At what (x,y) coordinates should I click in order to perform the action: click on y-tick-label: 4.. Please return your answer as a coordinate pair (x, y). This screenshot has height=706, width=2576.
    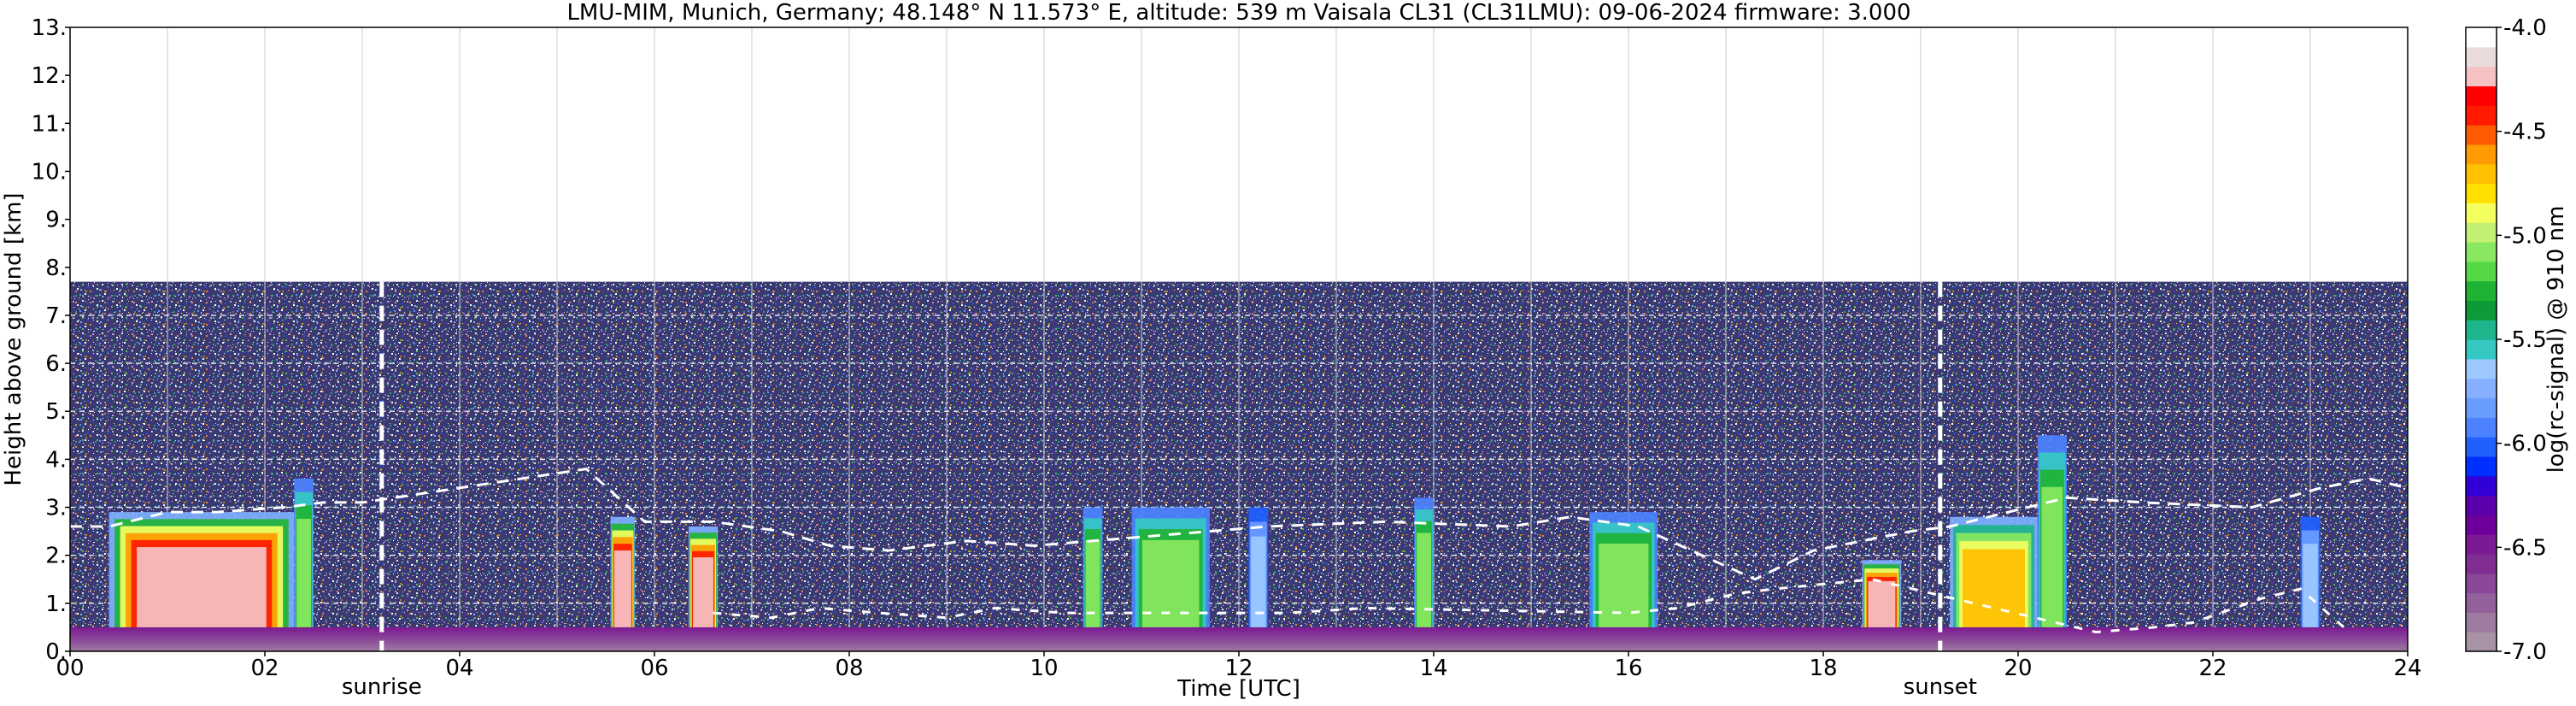
    Looking at the image, I should click on (56, 460).